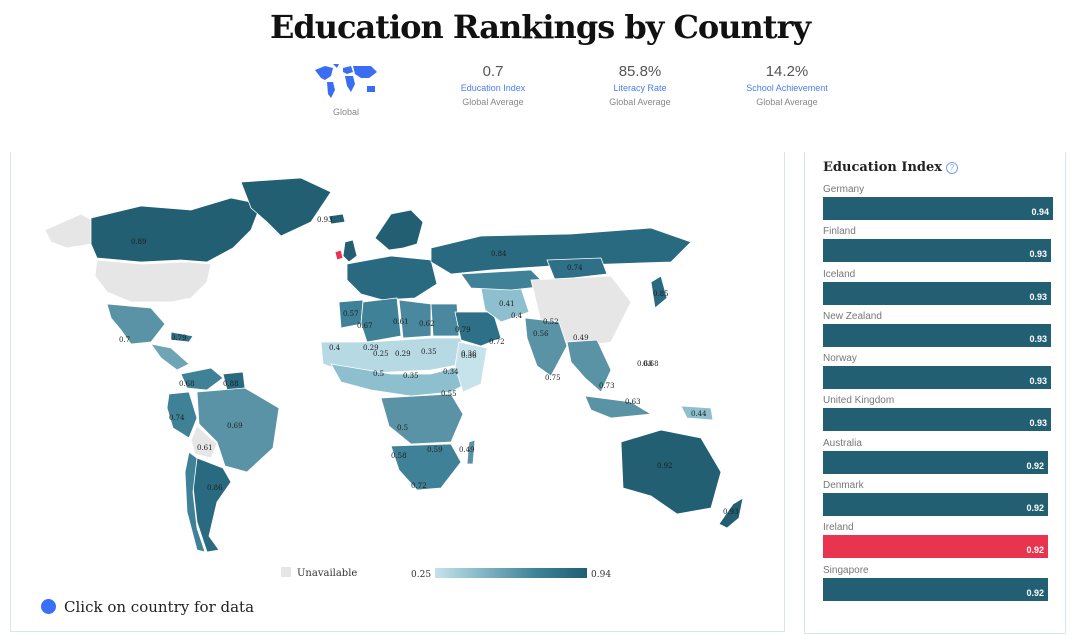 This screenshot has width=1080, height=635. I want to click on country-usa, so click(153, 281).